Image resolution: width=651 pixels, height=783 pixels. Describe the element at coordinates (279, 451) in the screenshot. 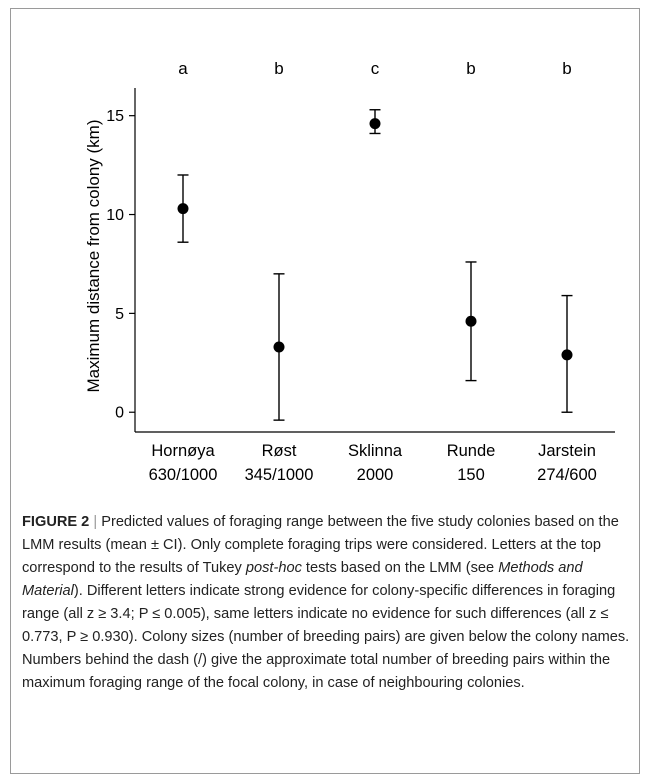

I see `x-tick-label: Røst` at that location.